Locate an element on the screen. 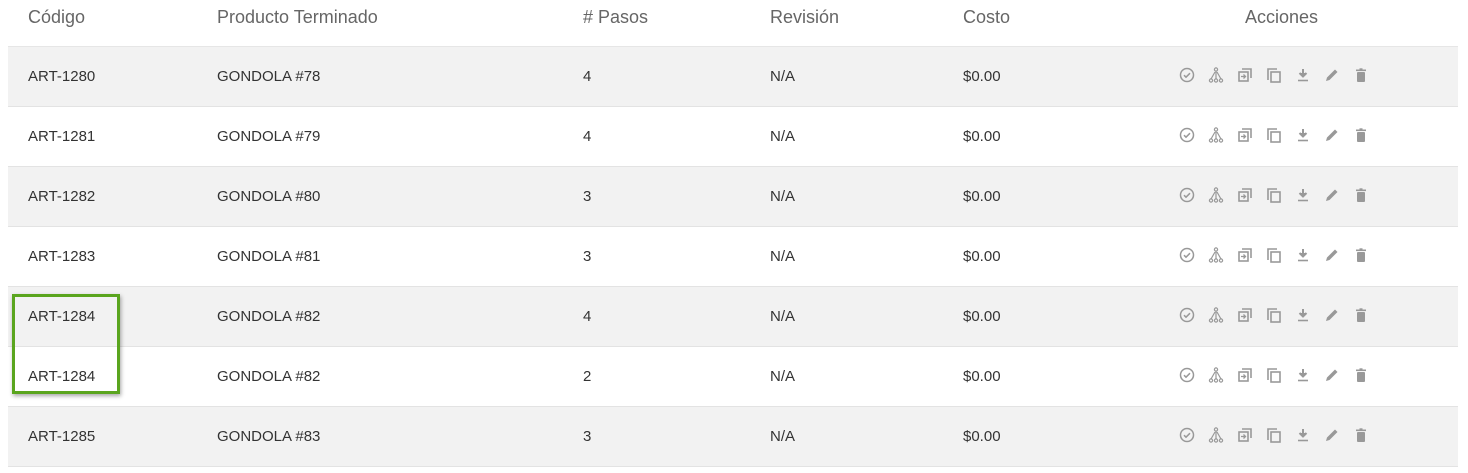 The width and height of the screenshot is (1468, 473). cell-producto: GONDOLA #81 is located at coordinates (269, 256).